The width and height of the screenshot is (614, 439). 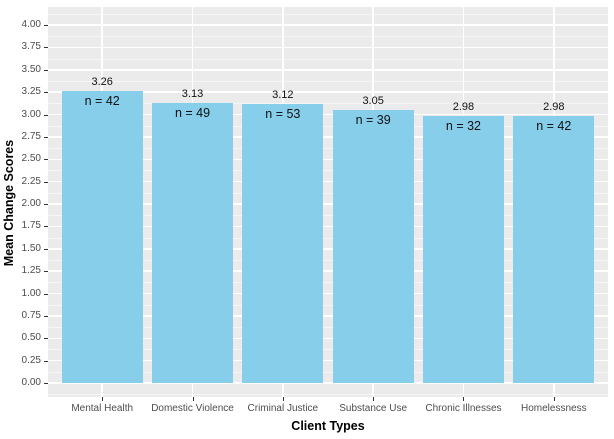 What do you see at coordinates (554, 126) in the screenshot?
I see `bar-n-label-homelessness: n = 42` at bounding box center [554, 126].